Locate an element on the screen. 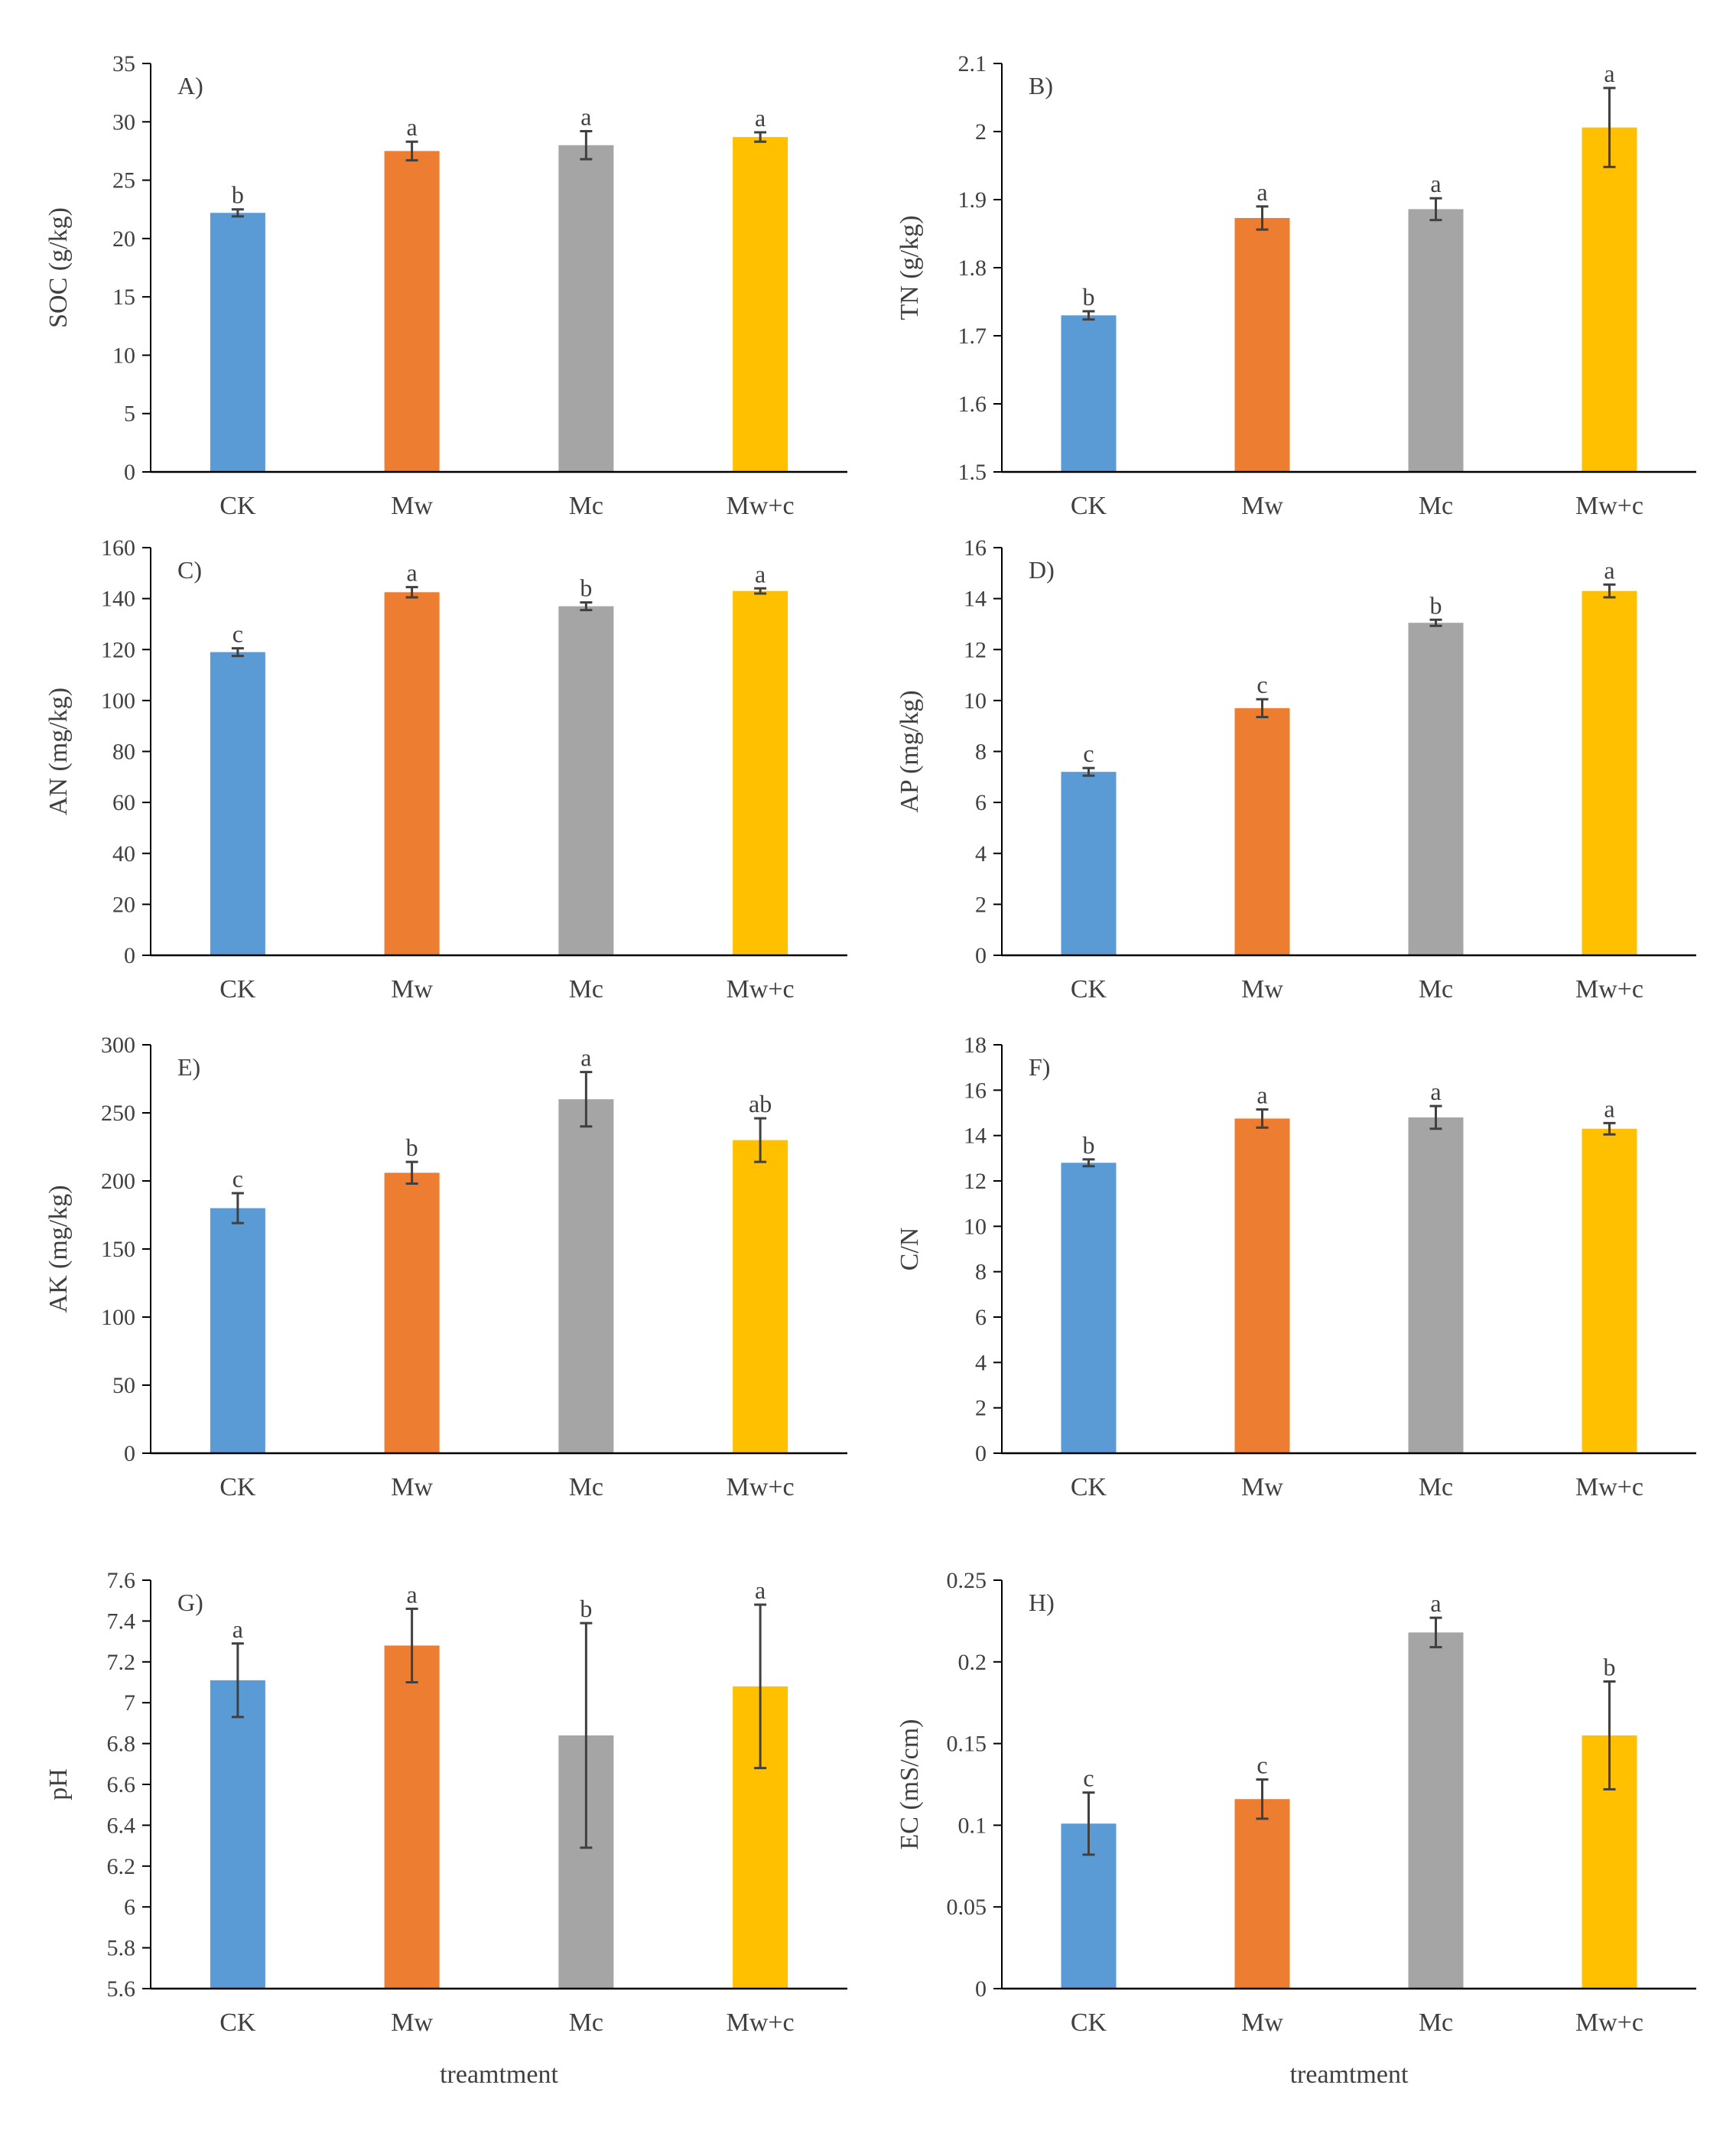  significance-letter: ab is located at coordinates (760, 1103).